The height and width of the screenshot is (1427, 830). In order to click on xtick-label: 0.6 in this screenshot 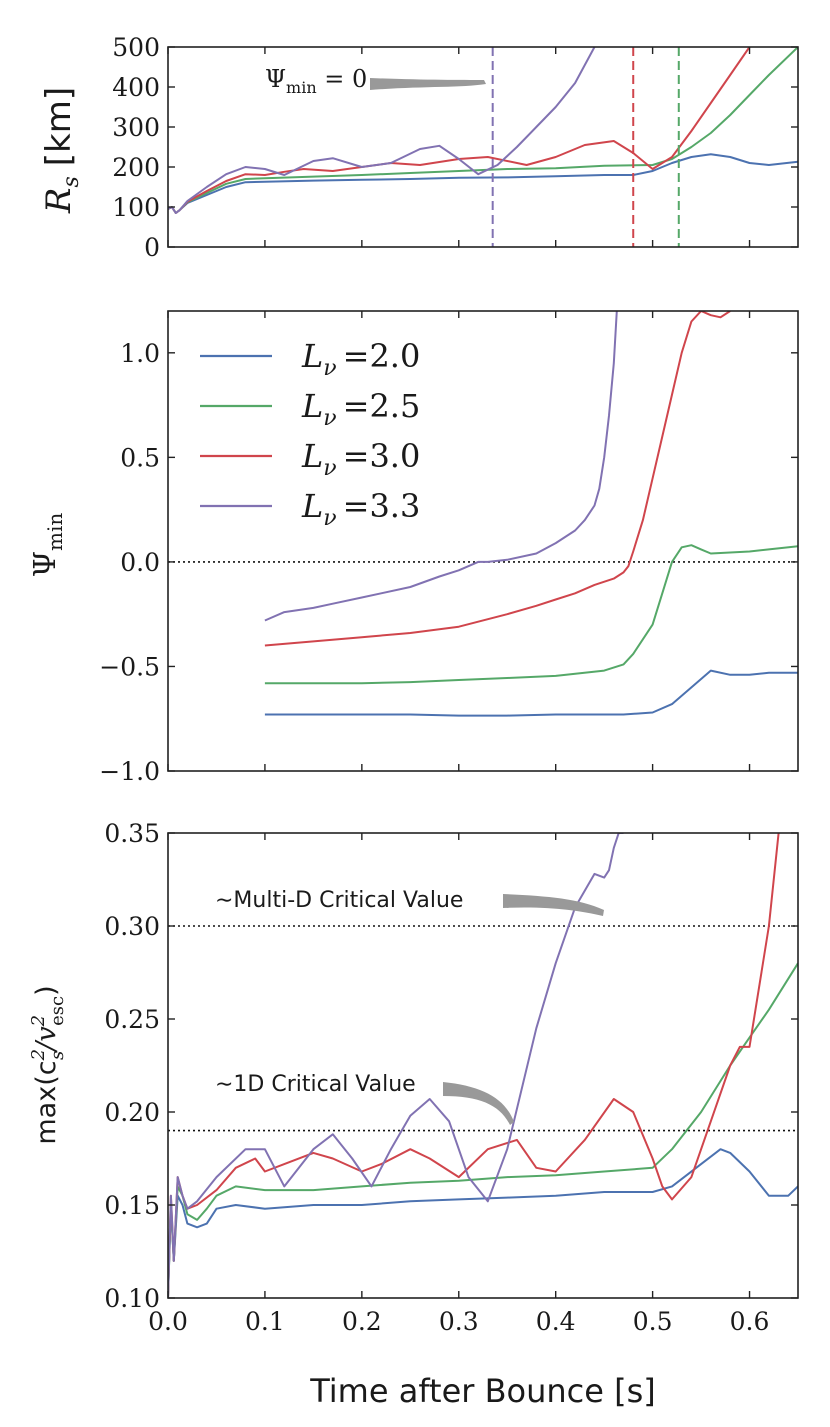, I will do `click(750, 1321)`.